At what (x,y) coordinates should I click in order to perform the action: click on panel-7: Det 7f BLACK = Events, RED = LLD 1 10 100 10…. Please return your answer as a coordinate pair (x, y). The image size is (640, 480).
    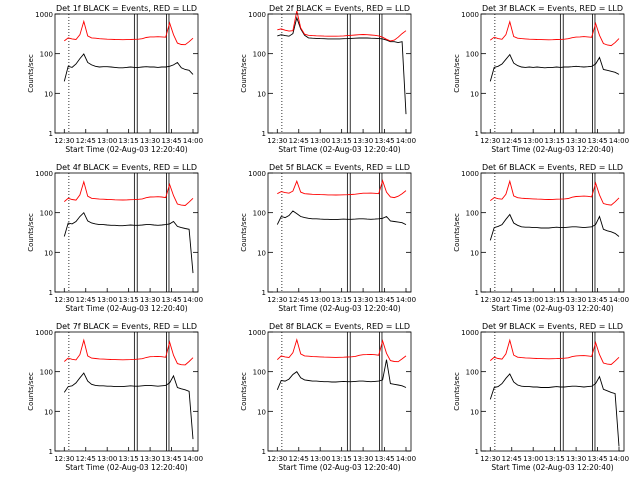
    Looking at the image, I should click on (115, 397).